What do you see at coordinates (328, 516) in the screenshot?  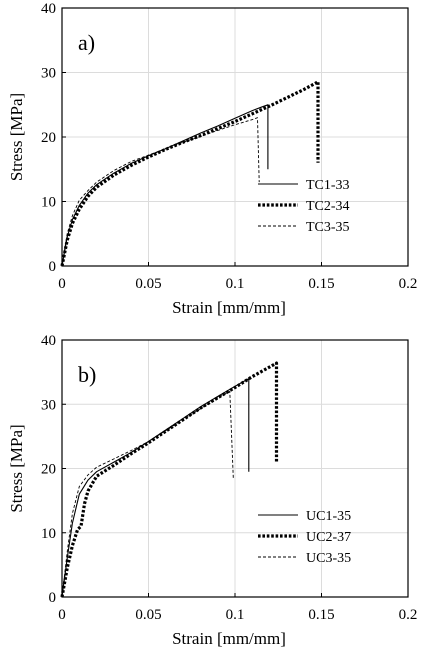 I see `legend-label: UC1-35` at bounding box center [328, 516].